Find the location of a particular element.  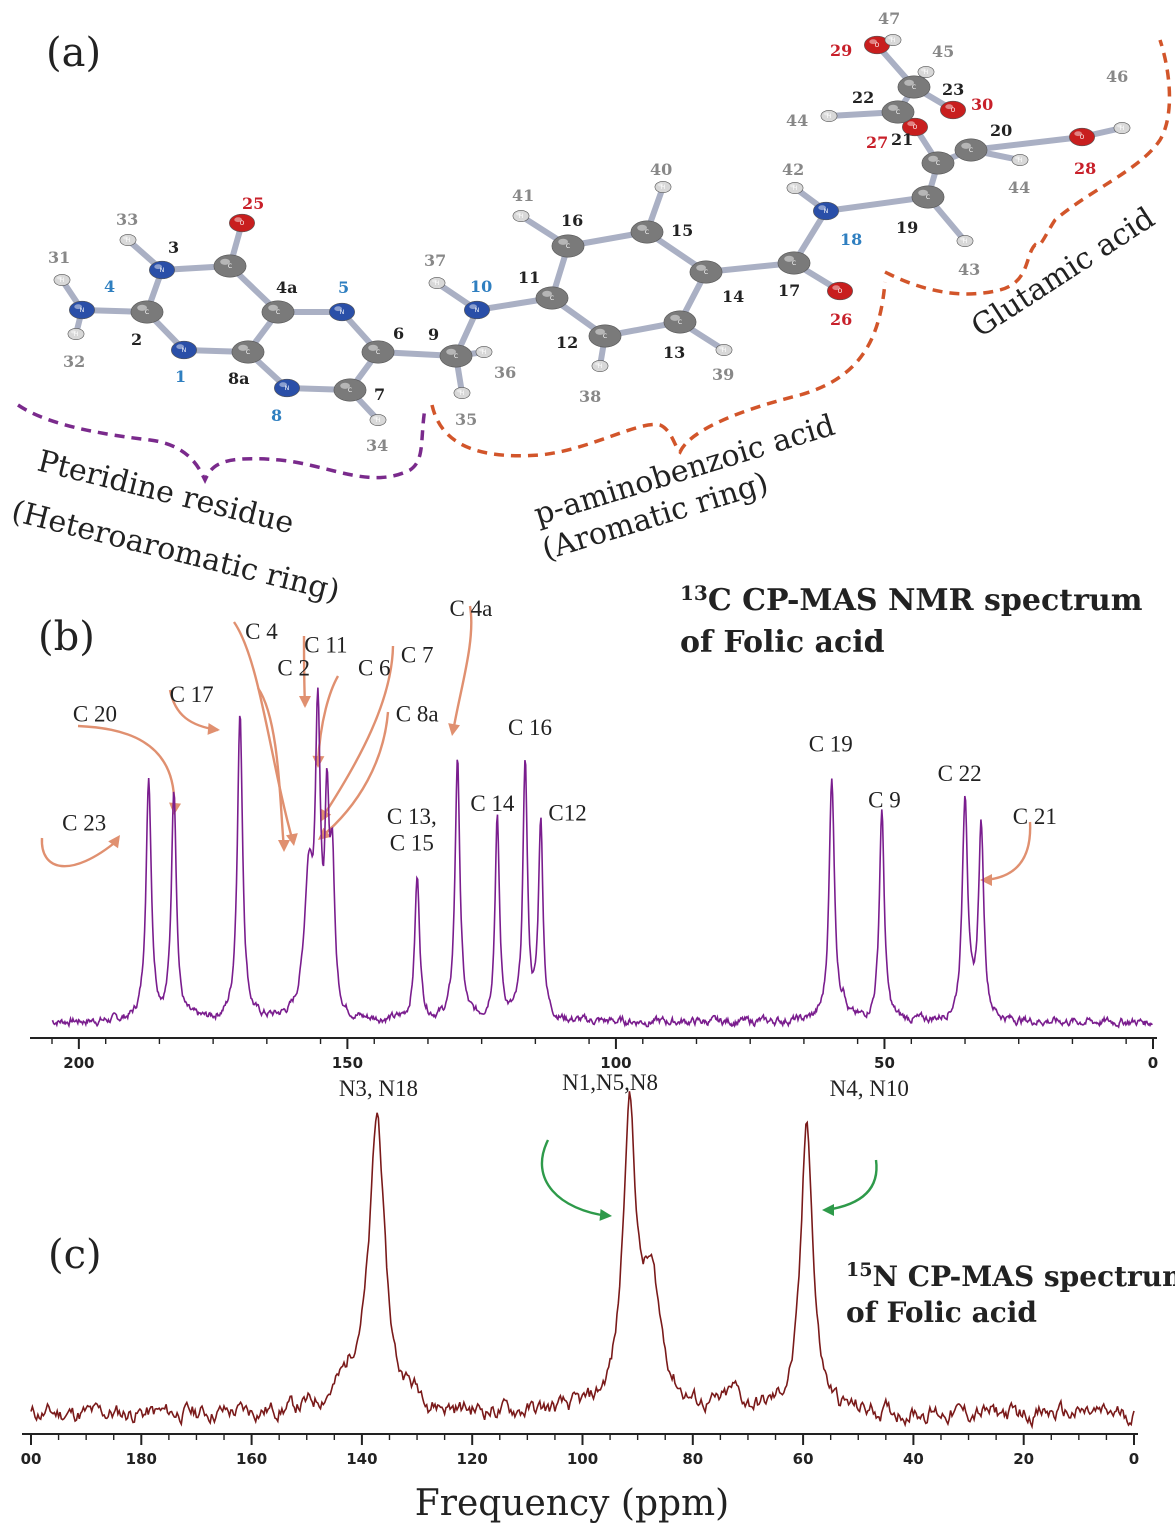

atom-highlight-H44b is located at coordinates (826, 114).